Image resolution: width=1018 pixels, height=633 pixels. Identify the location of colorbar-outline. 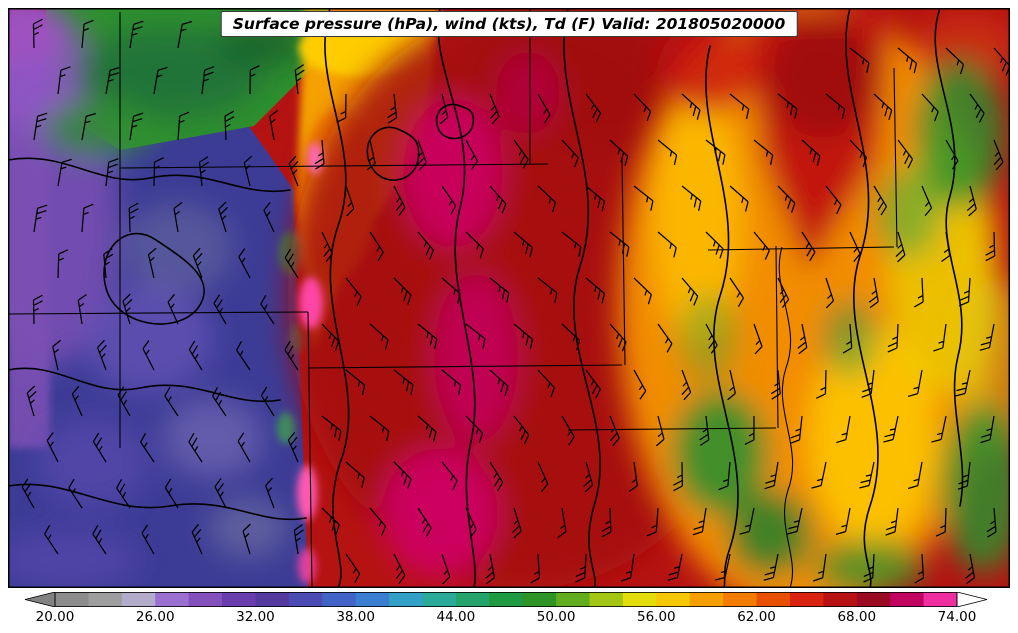
(506, 599).